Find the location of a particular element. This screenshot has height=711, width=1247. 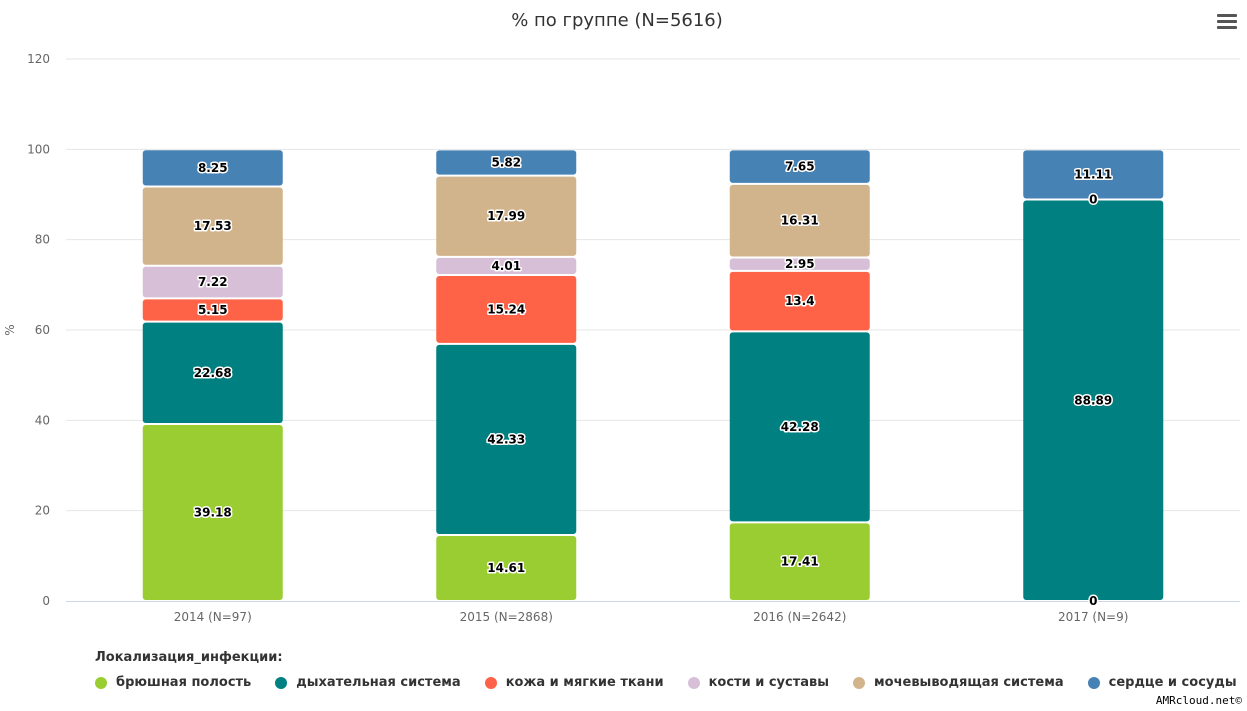

data-label: 2.95 is located at coordinates (800, 264).